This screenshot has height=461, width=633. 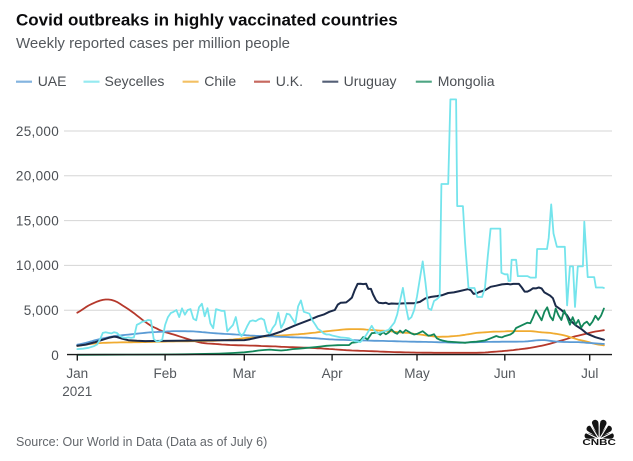 What do you see at coordinates (589, 373) in the screenshot?
I see `svg-text: Jul` at bounding box center [589, 373].